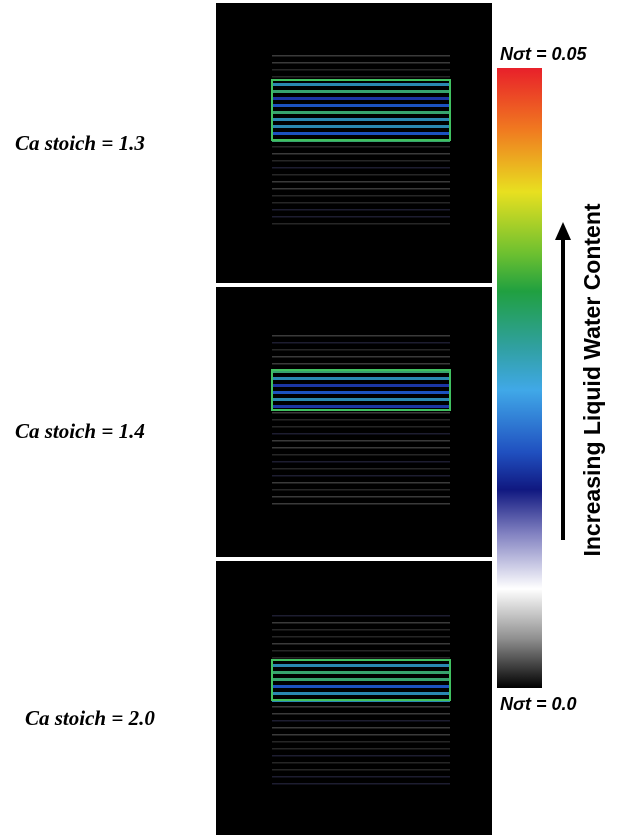 This screenshot has height=835, width=637. Describe the element at coordinates (538, 704) in the screenshot. I see `colorbar-min-label: Nσt = 0.0` at that location.